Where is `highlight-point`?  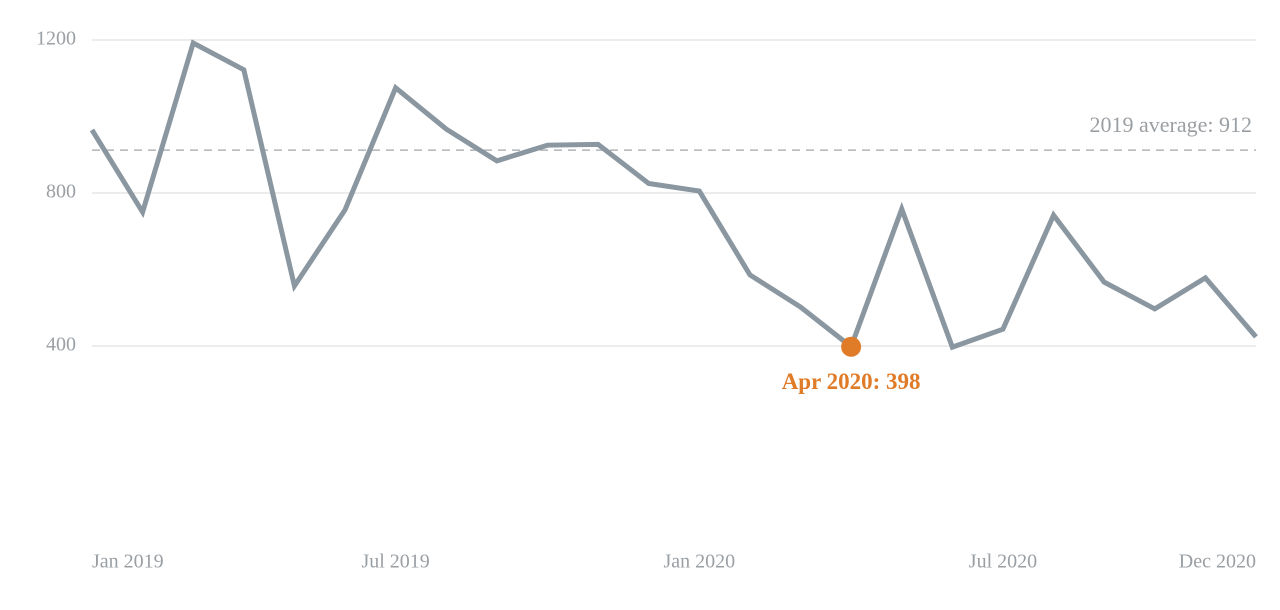 highlight-point is located at coordinates (851, 346).